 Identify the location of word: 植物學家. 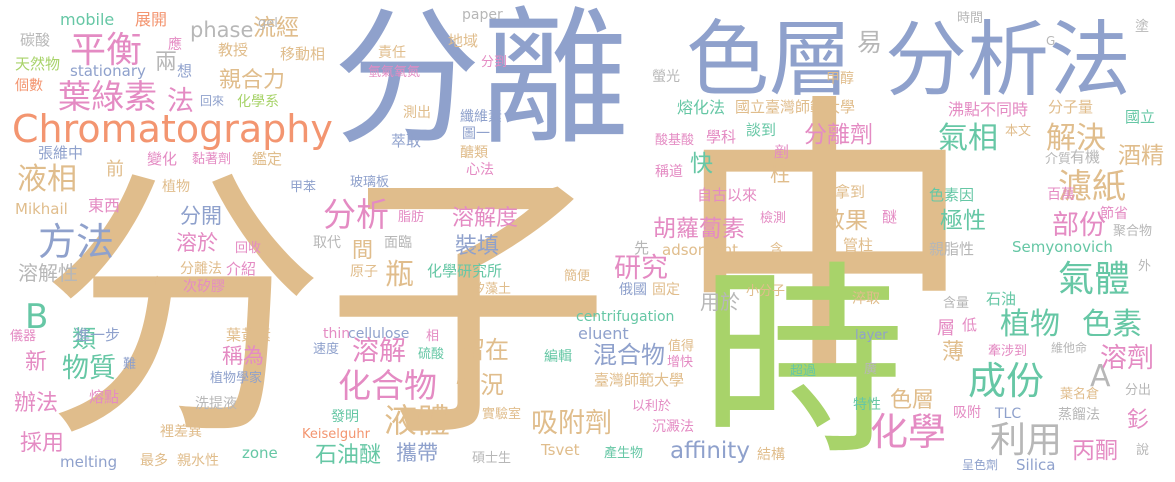
(236, 378).